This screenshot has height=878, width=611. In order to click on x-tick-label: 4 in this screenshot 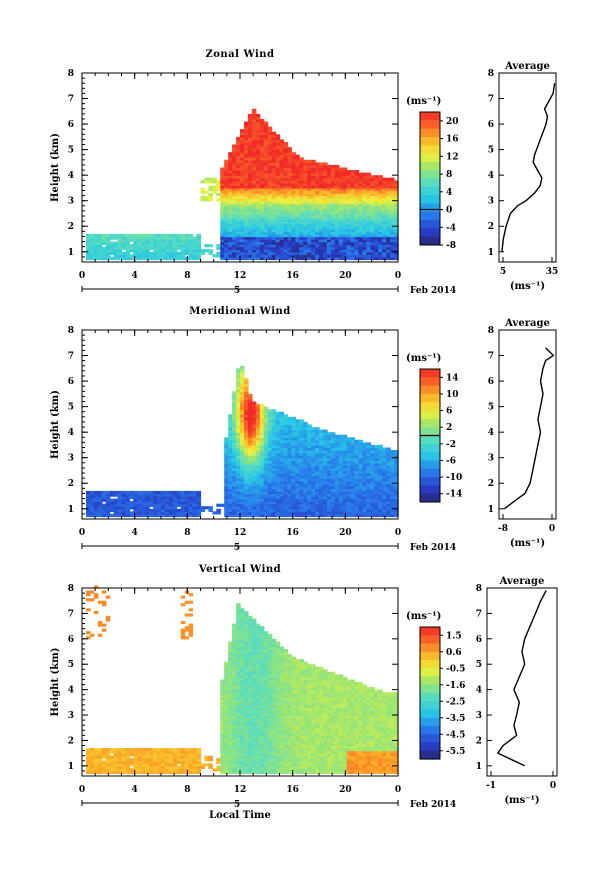, I will do `click(135, 276)`.